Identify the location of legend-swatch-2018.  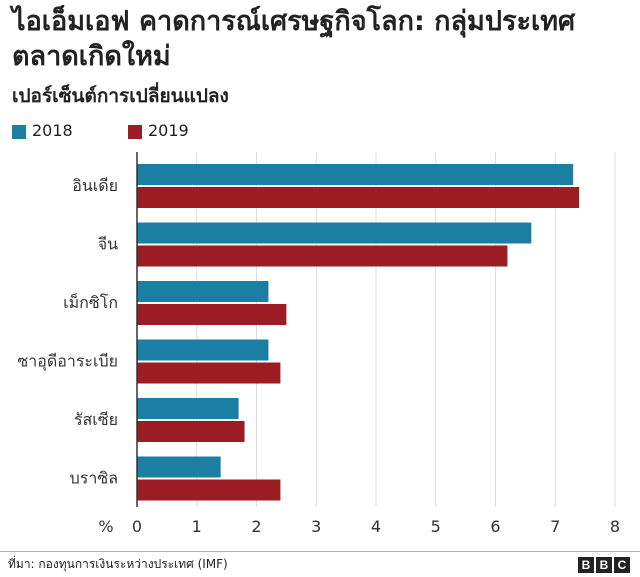
(19, 132).